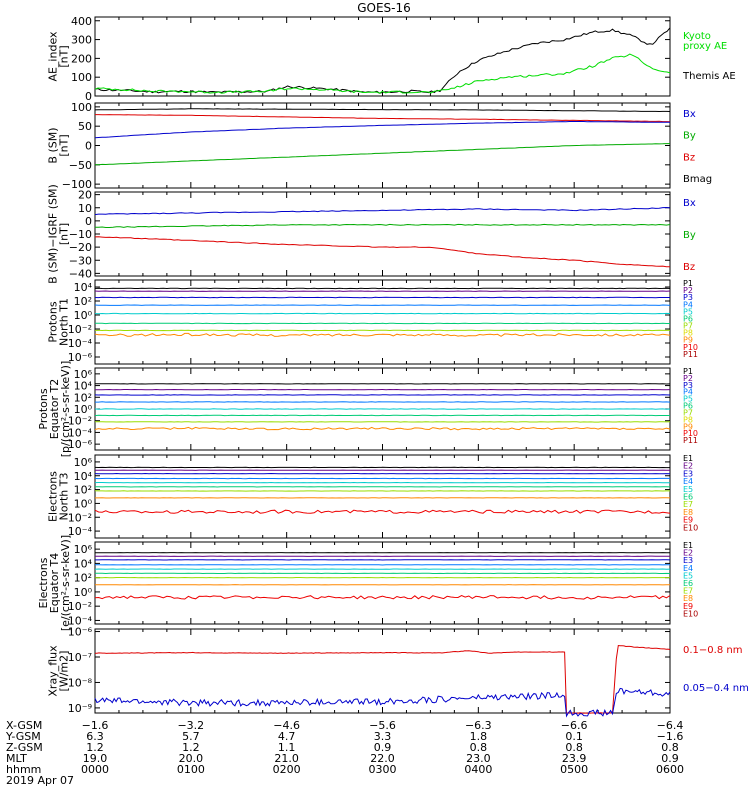  Describe the element at coordinates (53, 145) in the screenshot. I see `y-axis-label: B (SM)` at that location.